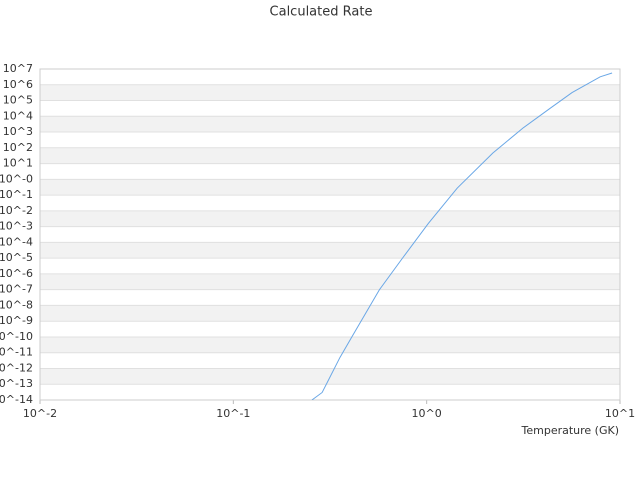 The height and width of the screenshot is (480, 640). What do you see at coordinates (427, 413) in the screenshot?
I see `x-tick-label: 10^0` at bounding box center [427, 413].